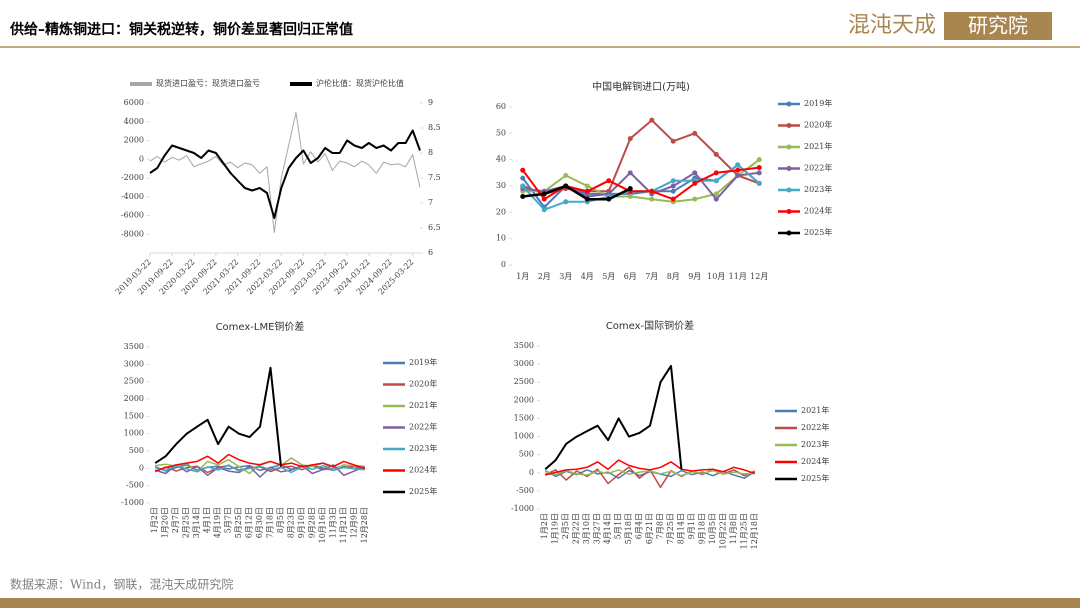  I want to click on x-tick-label: 9月28日, so click(311, 522).